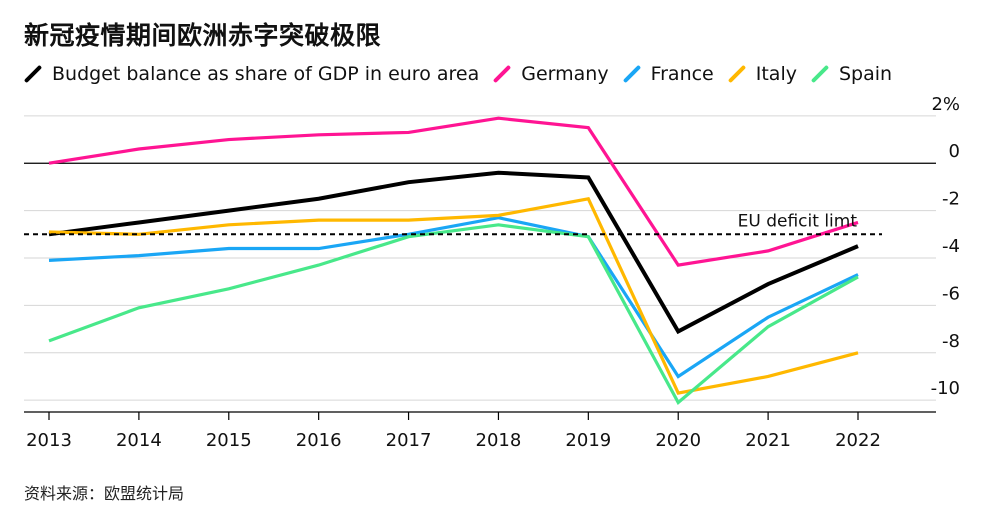  What do you see at coordinates (768, 440) in the screenshot?
I see `x-tick-label: 2021` at bounding box center [768, 440].